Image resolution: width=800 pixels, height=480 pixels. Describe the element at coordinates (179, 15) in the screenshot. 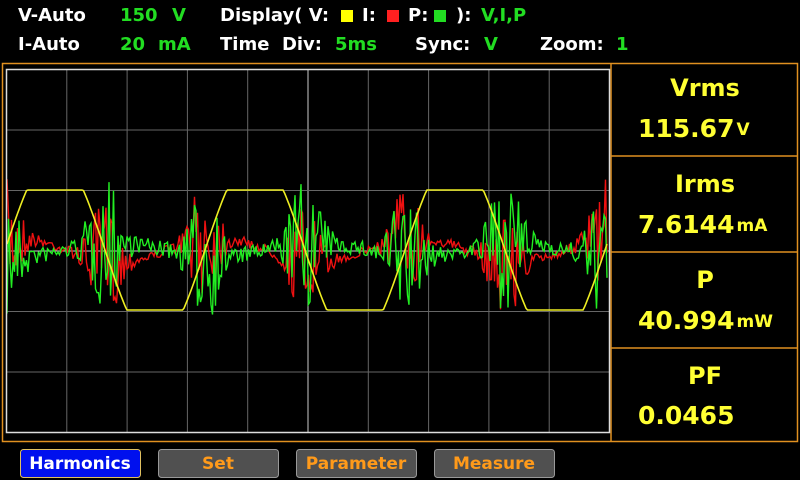

I see `v-range-unit: V` at that location.